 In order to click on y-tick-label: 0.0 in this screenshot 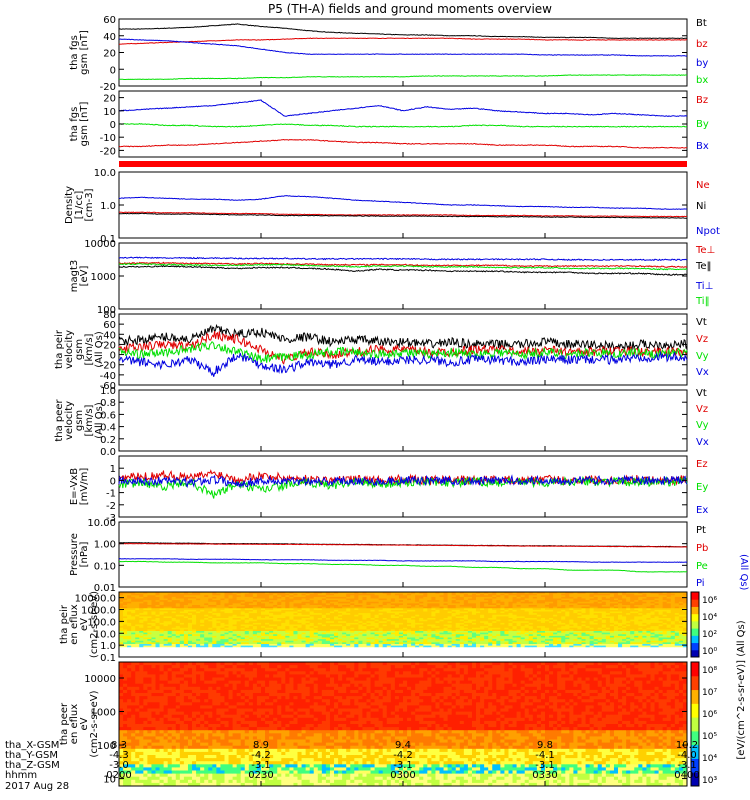, I will do `click(108, 452)`.